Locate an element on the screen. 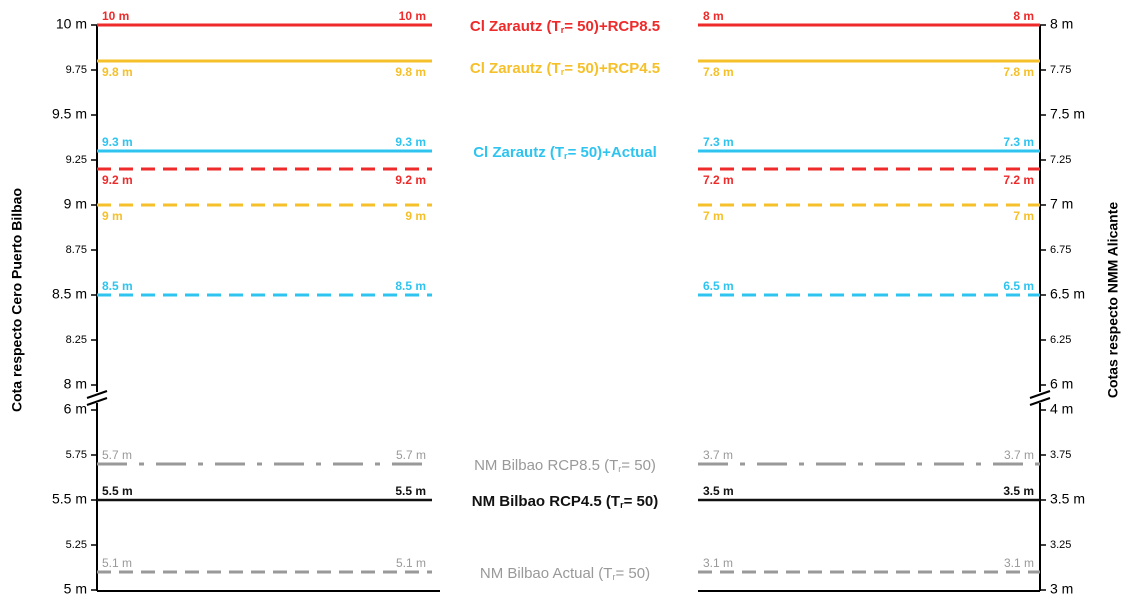  tick-label: 5.25 is located at coordinates (76, 545).